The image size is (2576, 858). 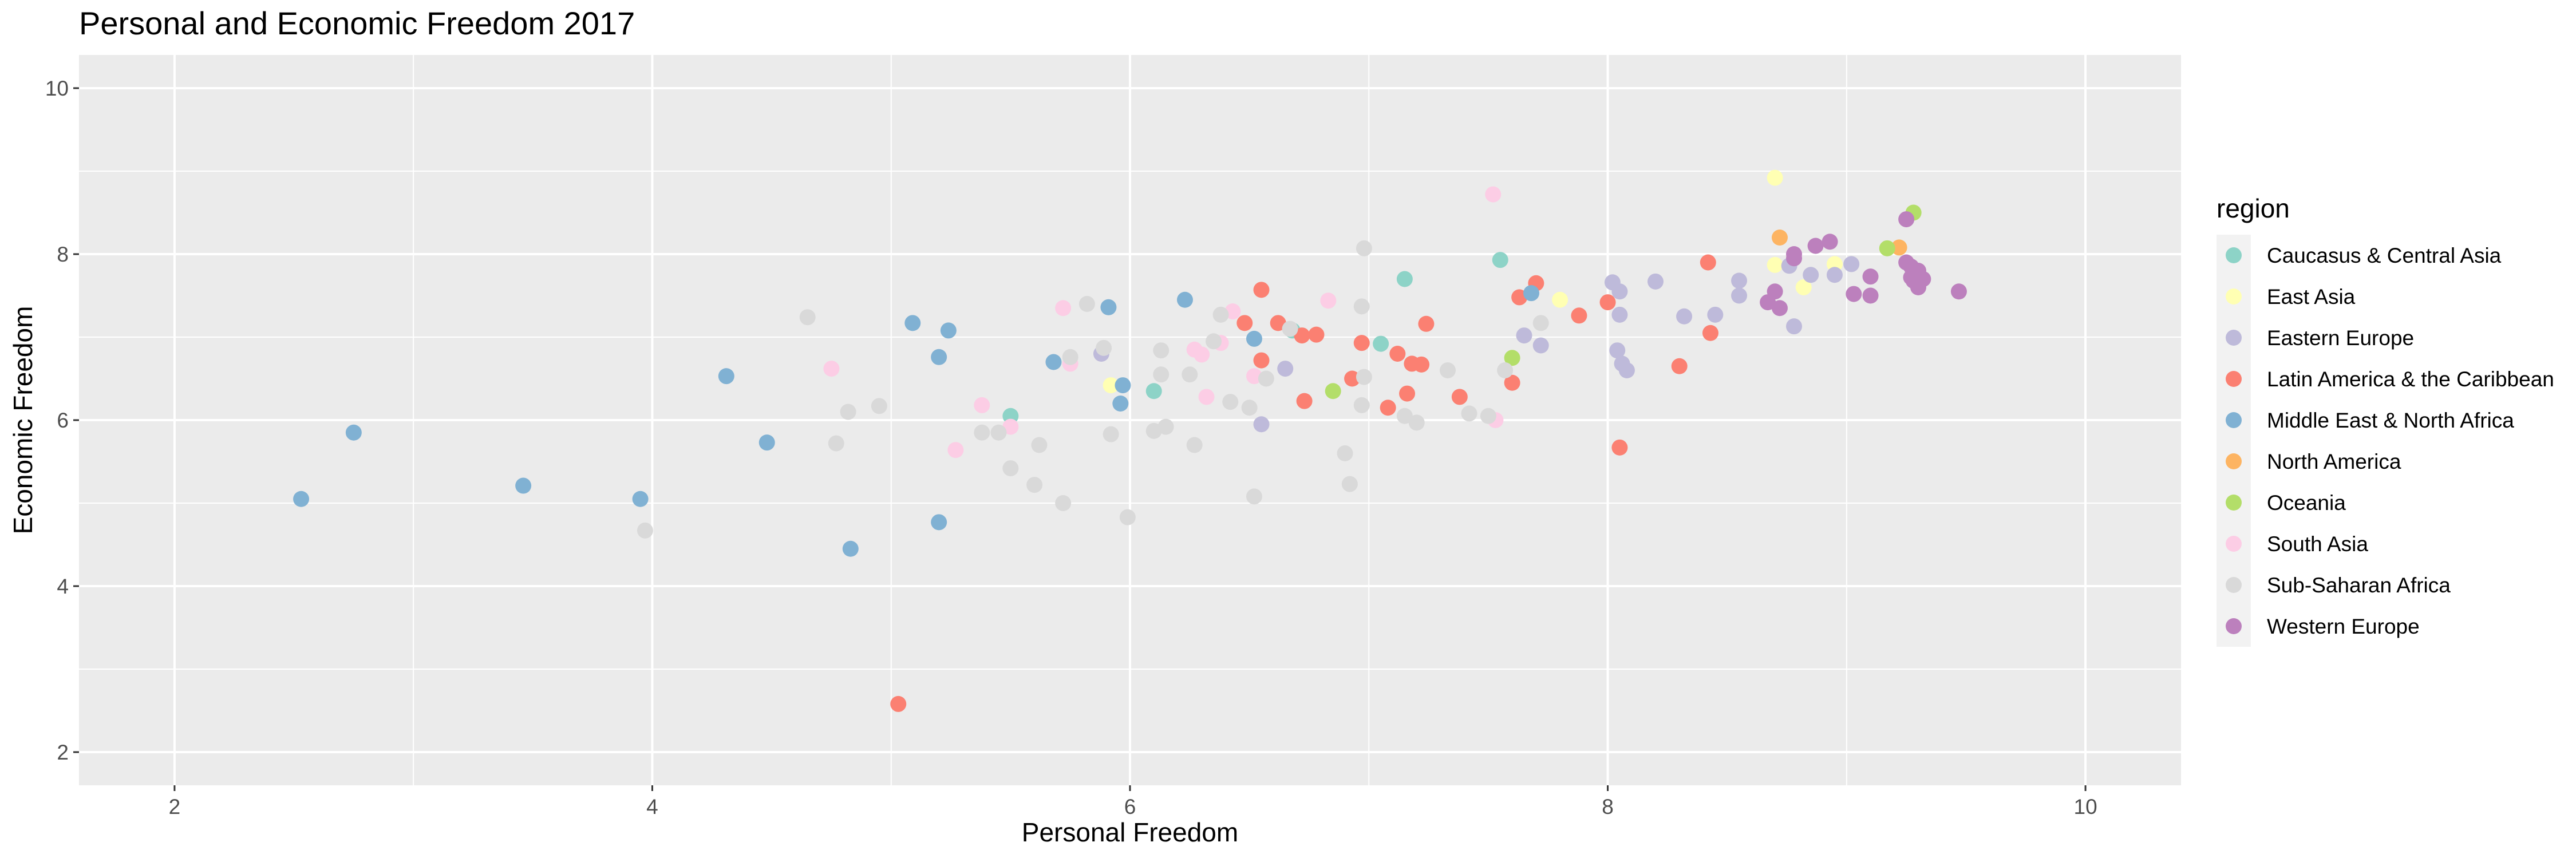 I want to click on legend-item: Latin America & the Caribbean, so click(x=2385, y=379).